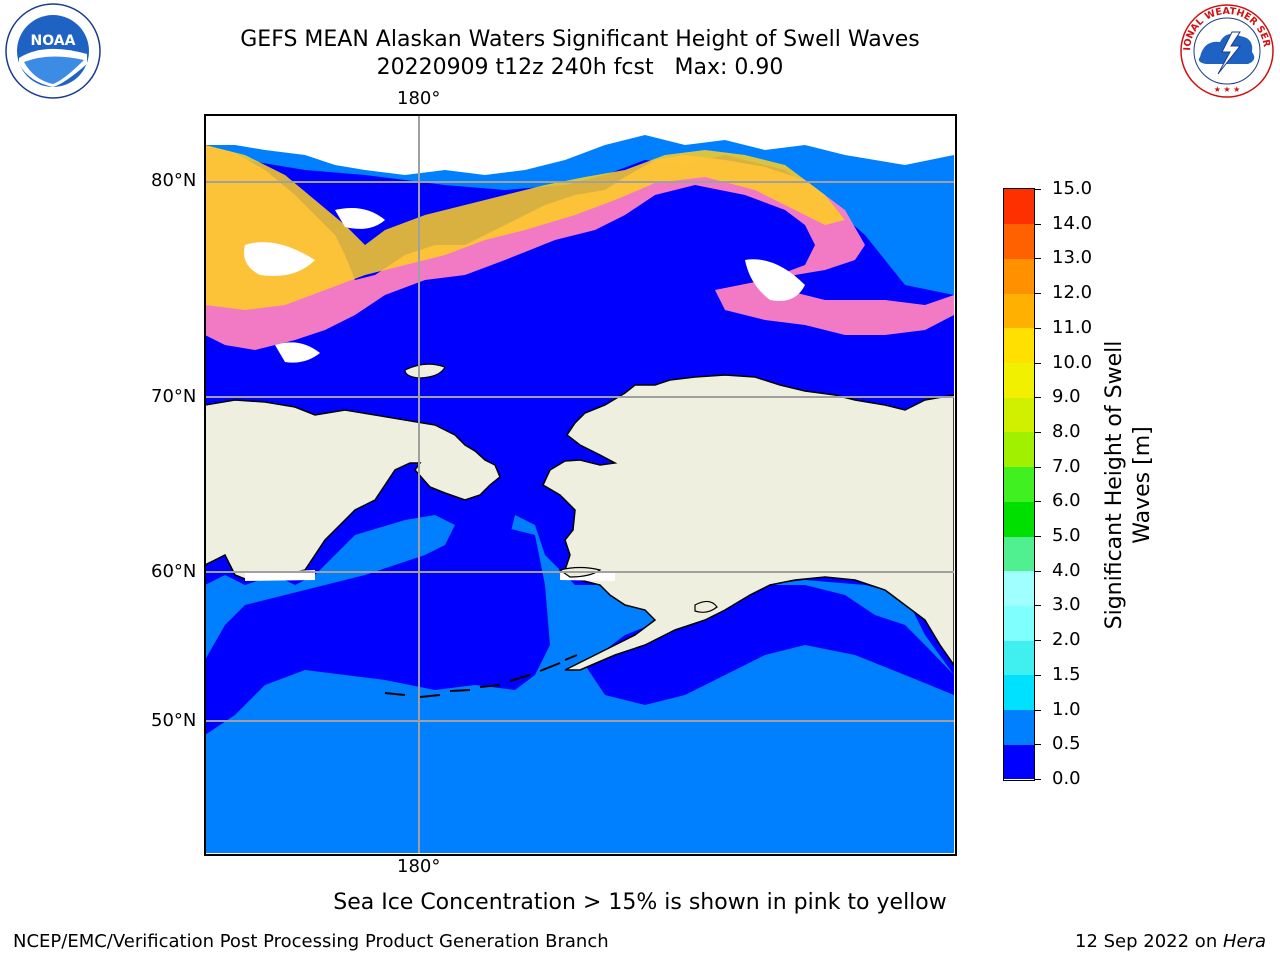 The image size is (1280, 960). Describe the element at coordinates (1066, 709) in the screenshot. I see `colorbar-tick-label: 1.0` at that location.